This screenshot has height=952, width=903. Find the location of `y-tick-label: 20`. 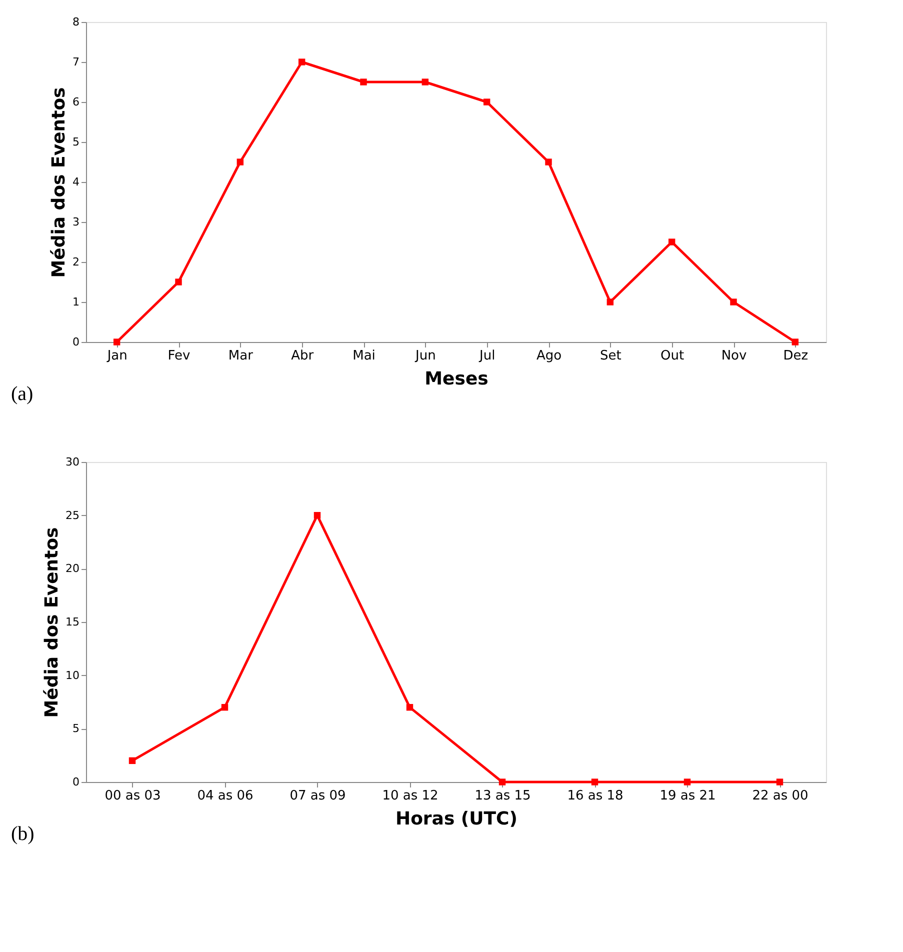

y-tick-label: 20 is located at coordinates (73, 569).